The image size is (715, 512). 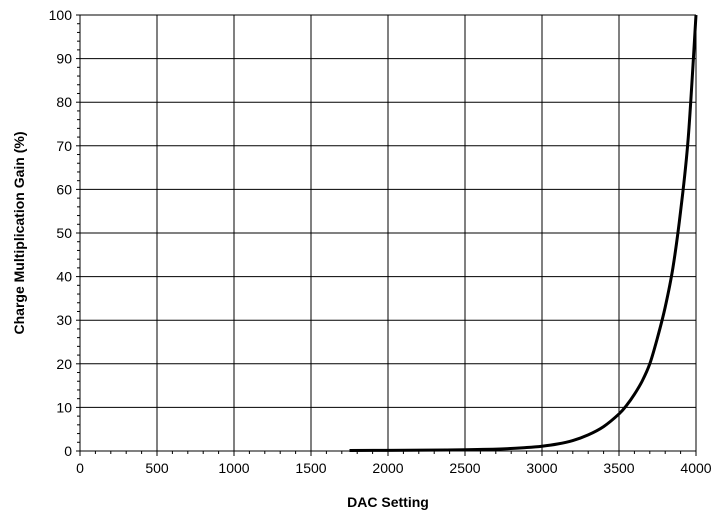 I want to click on x-tick-label: 0, so click(x=80, y=468).